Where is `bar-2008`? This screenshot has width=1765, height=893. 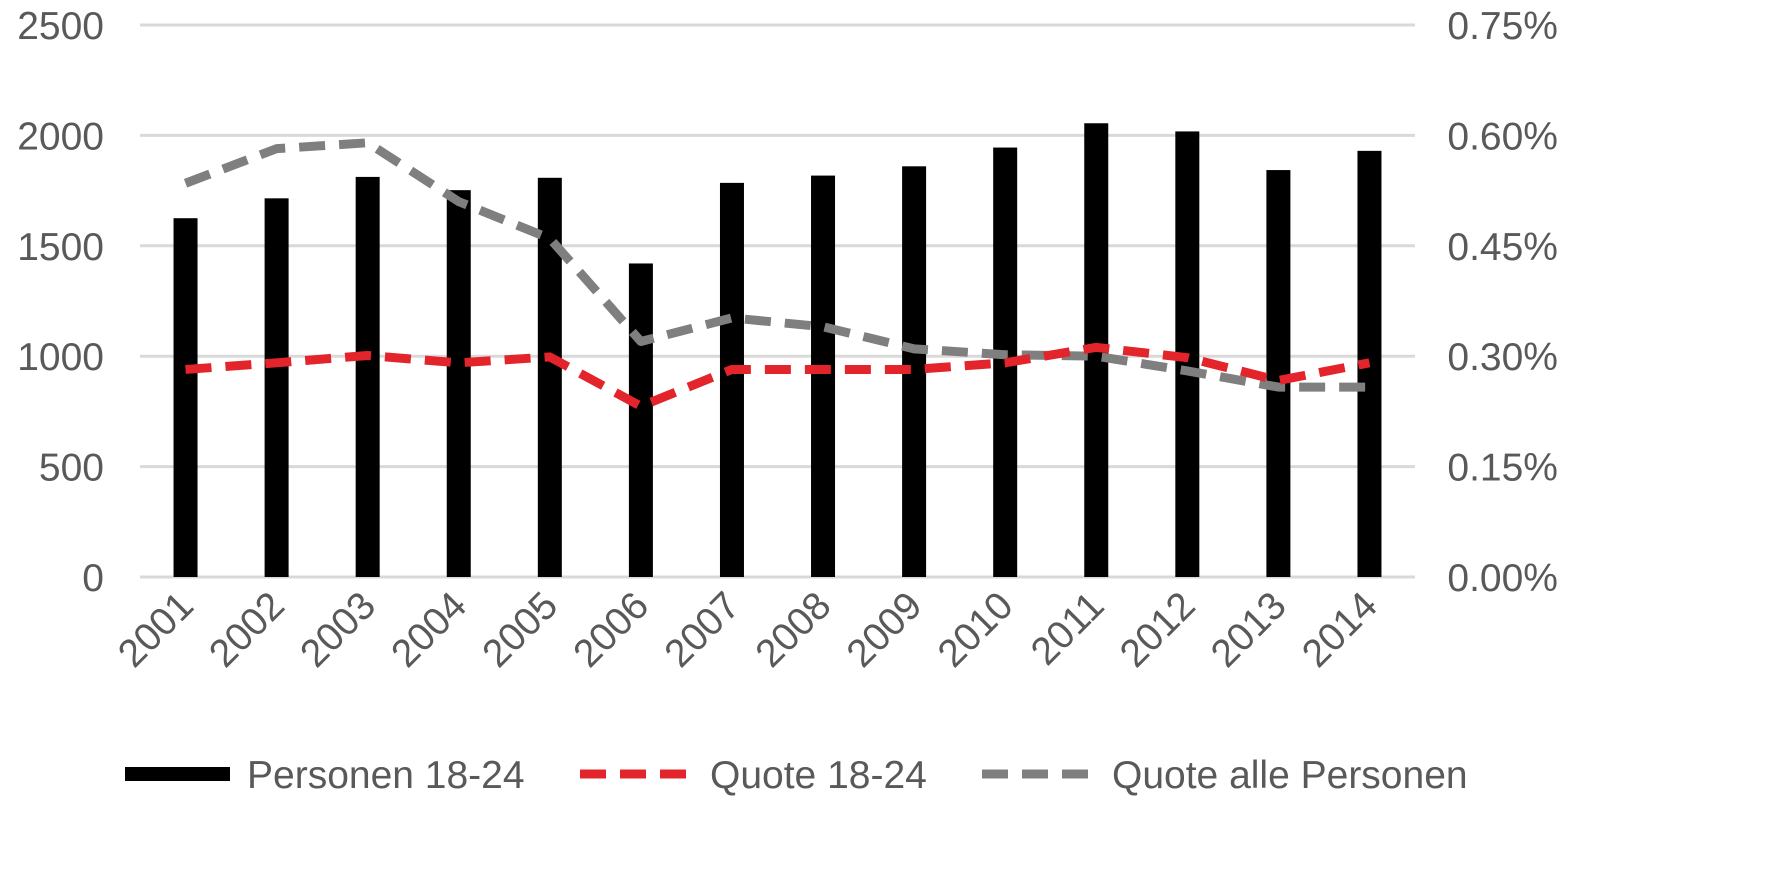
bar-2008 is located at coordinates (823, 376).